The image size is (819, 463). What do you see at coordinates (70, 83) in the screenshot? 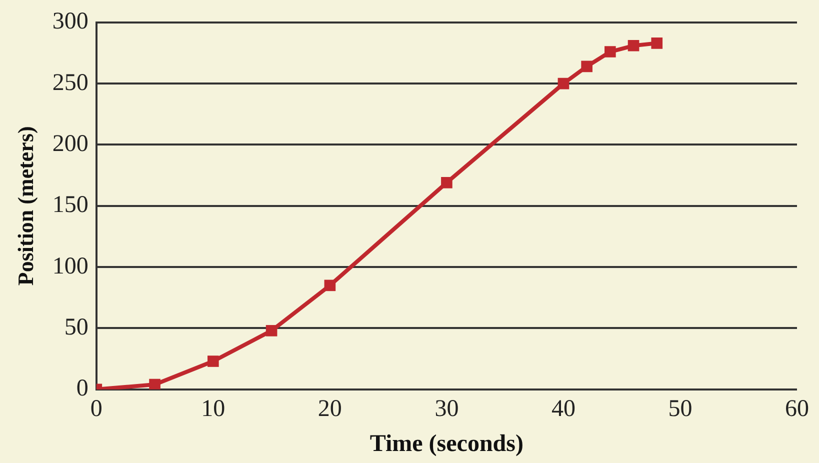
I see `y-tick-label: 250` at bounding box center [70, 83].